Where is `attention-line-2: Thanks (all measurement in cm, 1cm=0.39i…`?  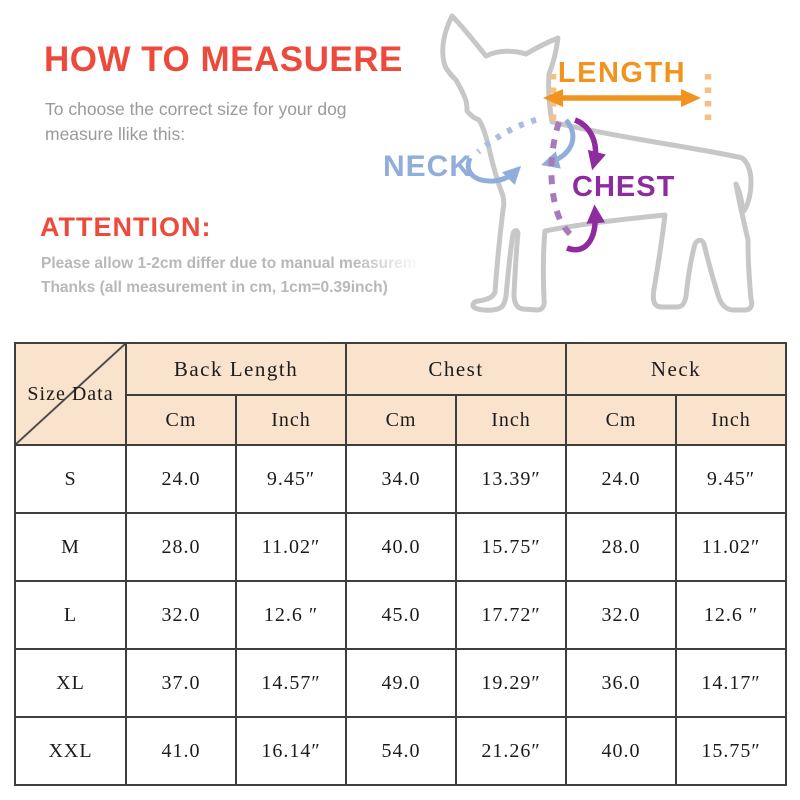 attention-line-2: Thanks (all measurement in cm, 1cm=0.39i… is located at coordinates (214, 288).